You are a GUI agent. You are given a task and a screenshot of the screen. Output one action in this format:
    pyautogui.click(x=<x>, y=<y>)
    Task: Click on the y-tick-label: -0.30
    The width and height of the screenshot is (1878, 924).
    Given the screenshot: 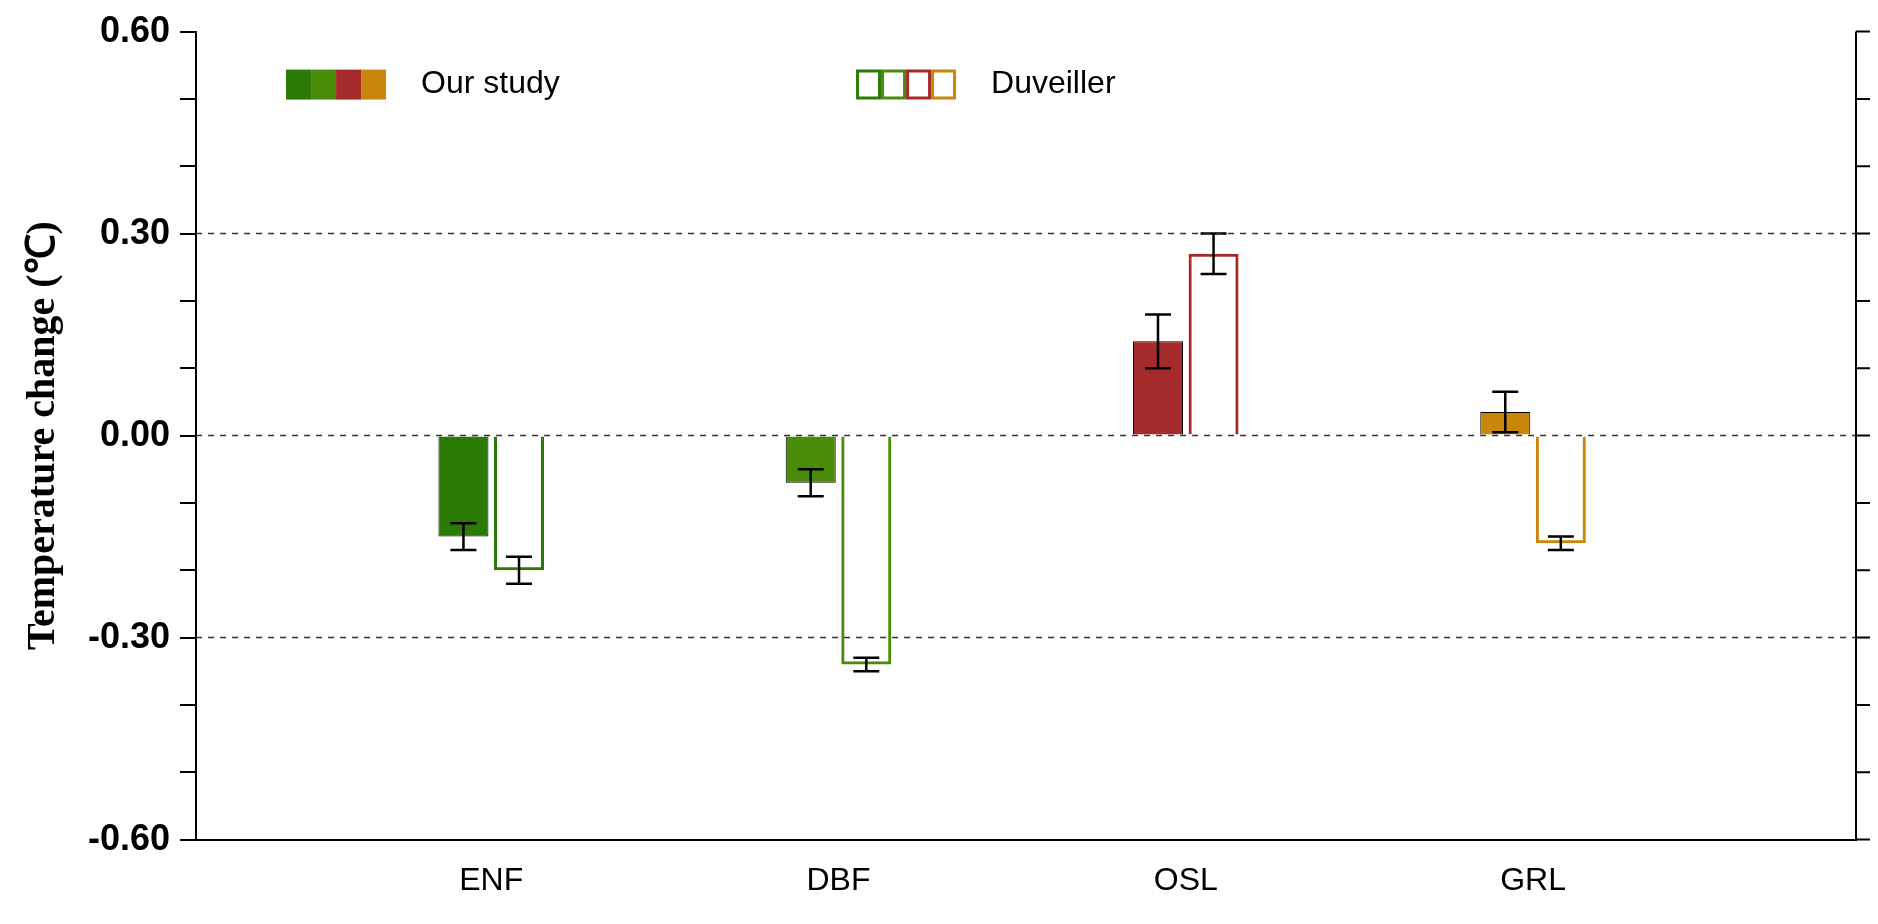 What is the action you would take?
    pyautogui.click(x=129, y=635)
    